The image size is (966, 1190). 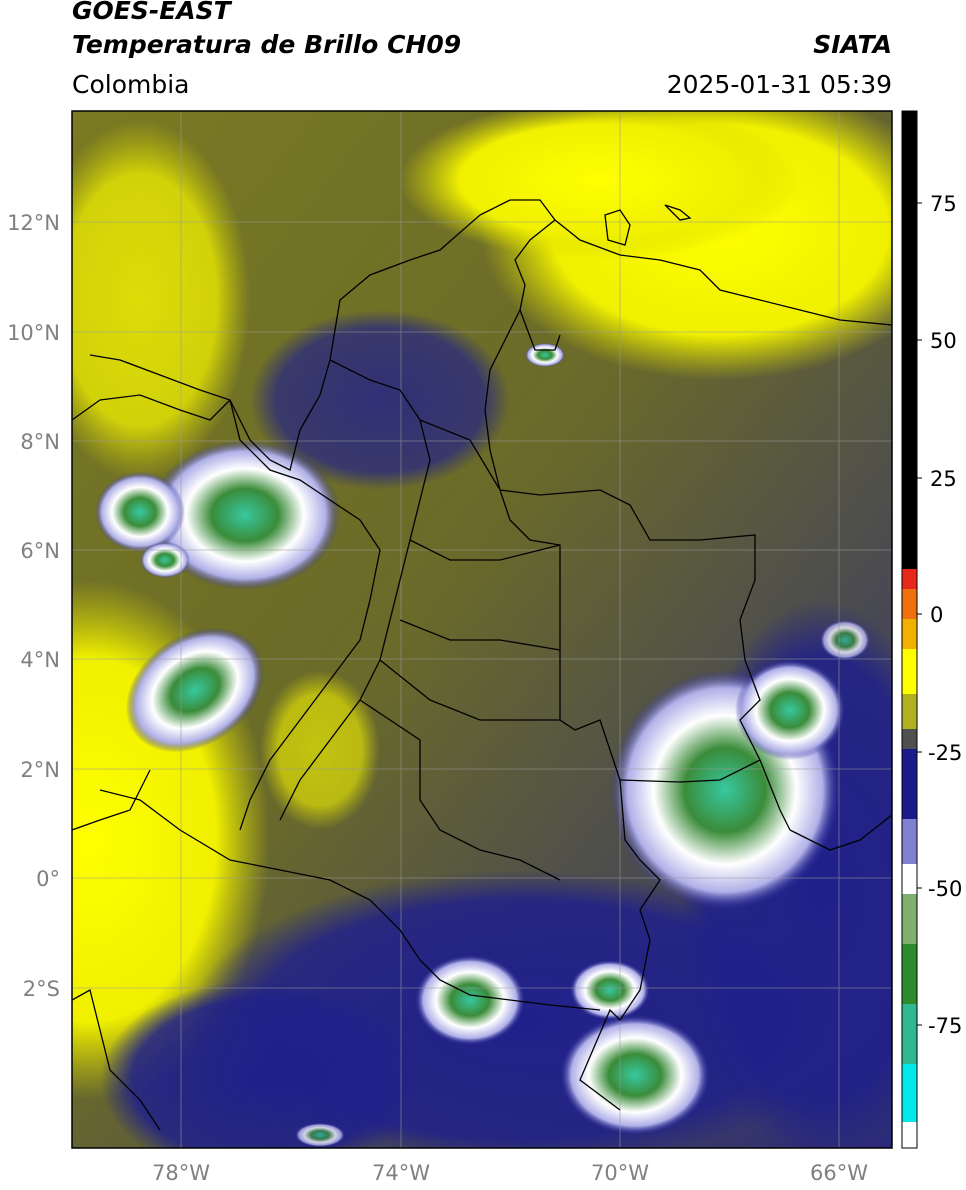 What do you see at coordinates (909, 841) in the screenshot?
I see `colorbar-blue-segment` at bounding box center [909, 841].